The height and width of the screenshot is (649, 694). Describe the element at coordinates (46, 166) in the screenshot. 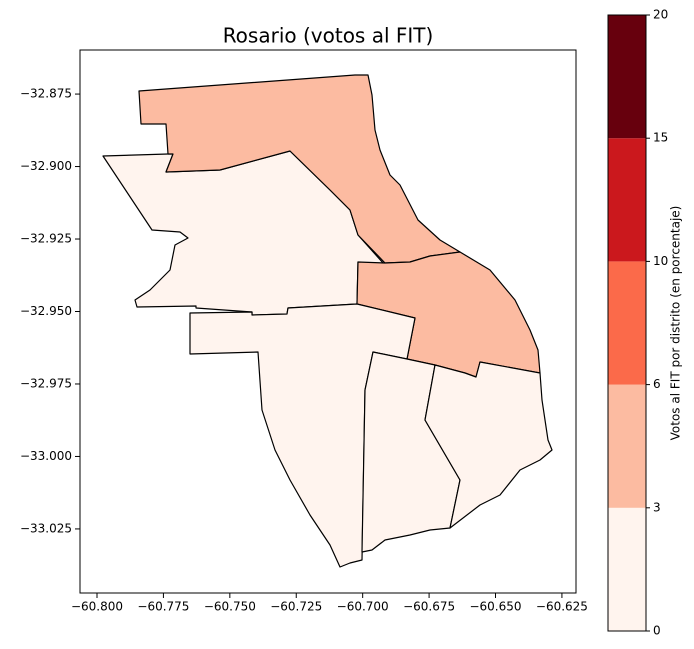

I see `y-tick-label: −32.900` at that location.